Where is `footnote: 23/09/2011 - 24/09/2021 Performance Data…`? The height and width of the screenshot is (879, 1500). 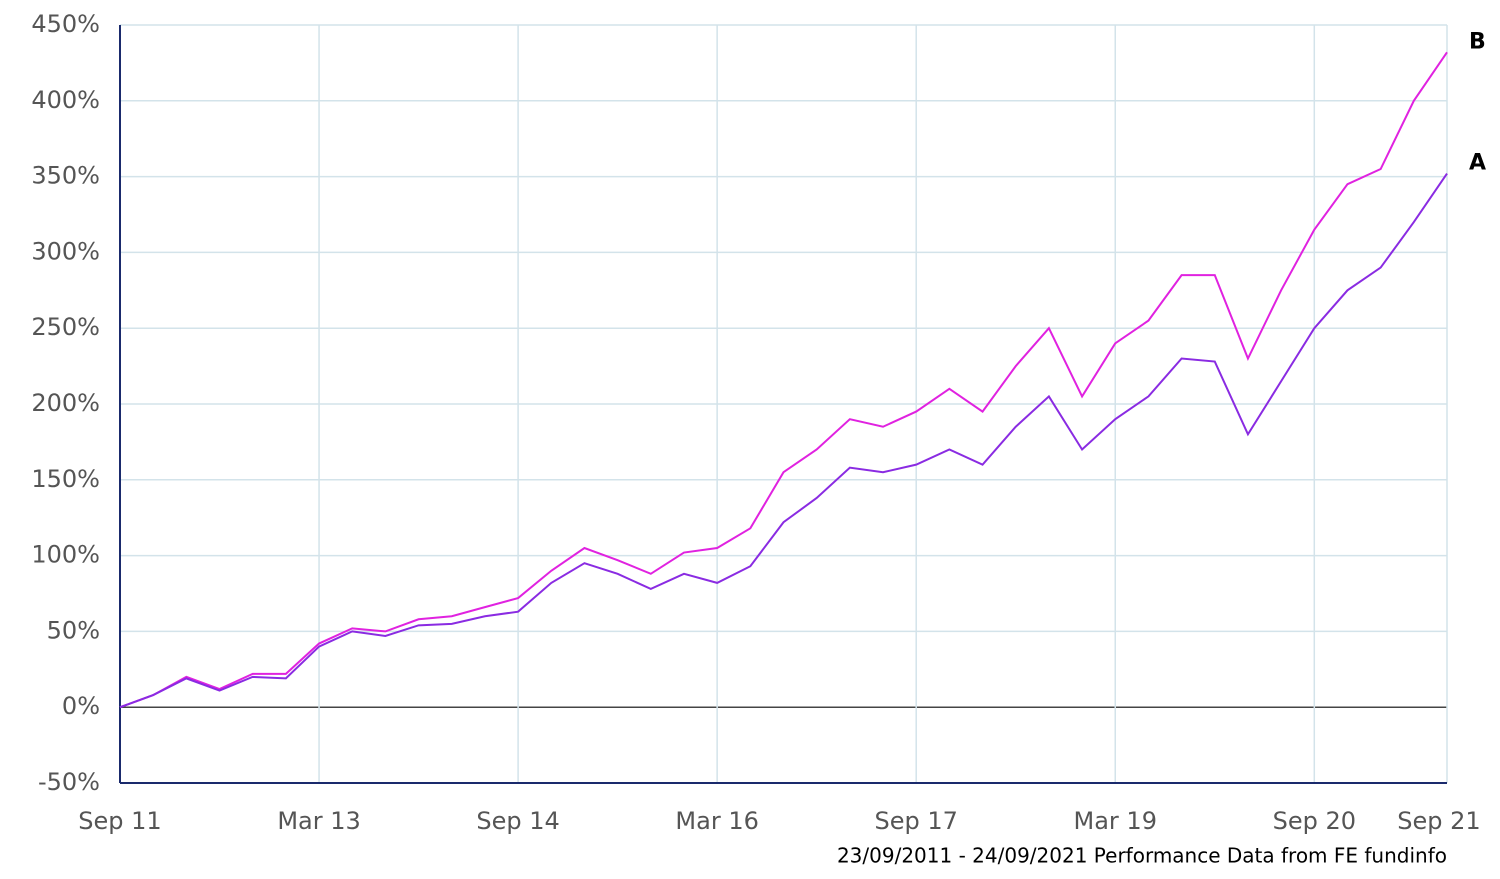
footnote: 23/09/2011 - 24/09/2021 Performance Data… is located at coordinates (1142, 856).